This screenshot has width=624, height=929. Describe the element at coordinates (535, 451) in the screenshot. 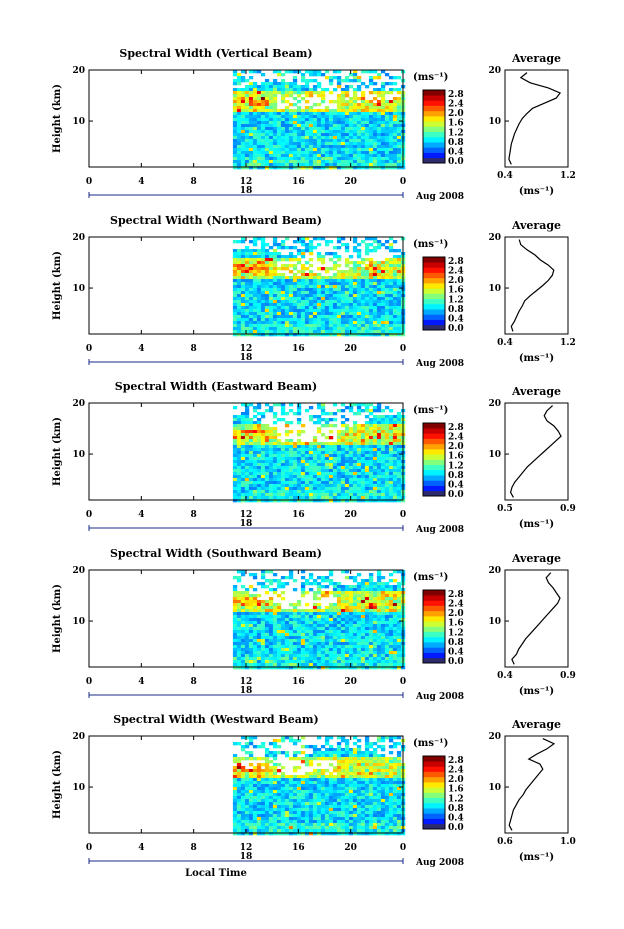

I see `average-profile-line` at that location.